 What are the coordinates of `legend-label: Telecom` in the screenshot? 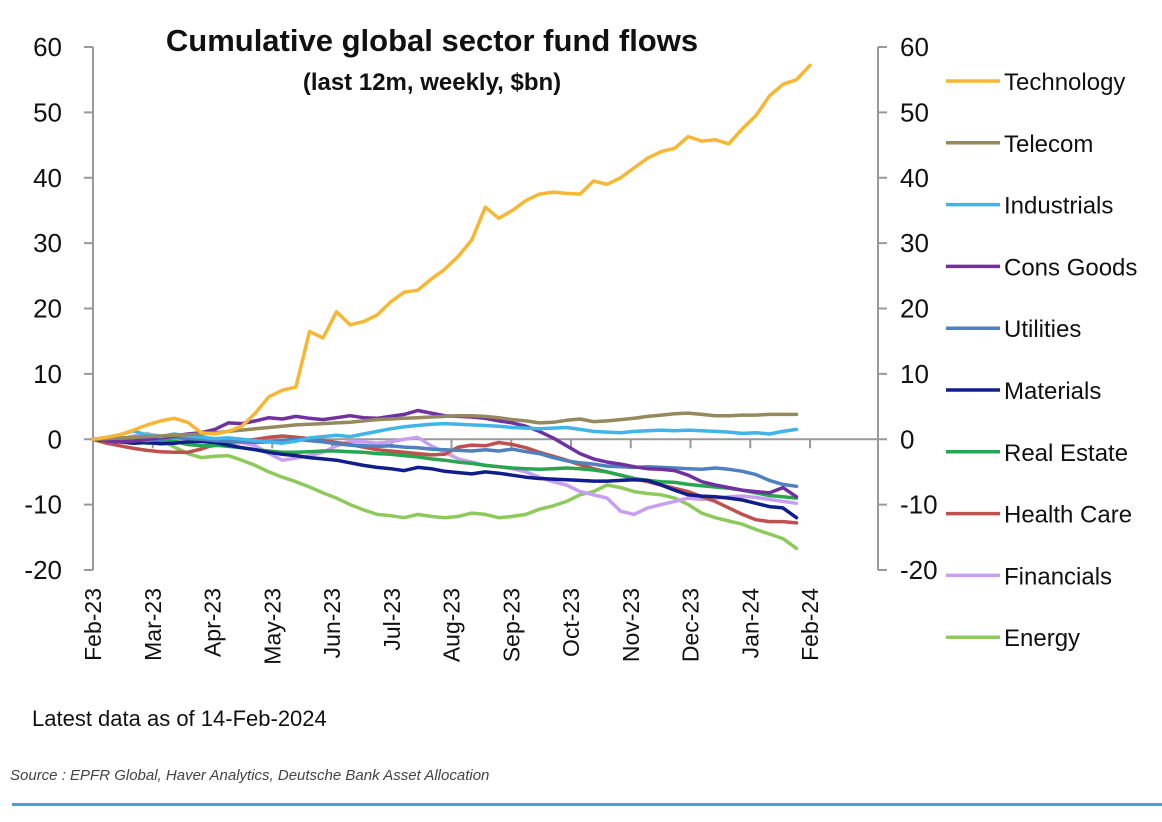 It's located at (1048, 144).